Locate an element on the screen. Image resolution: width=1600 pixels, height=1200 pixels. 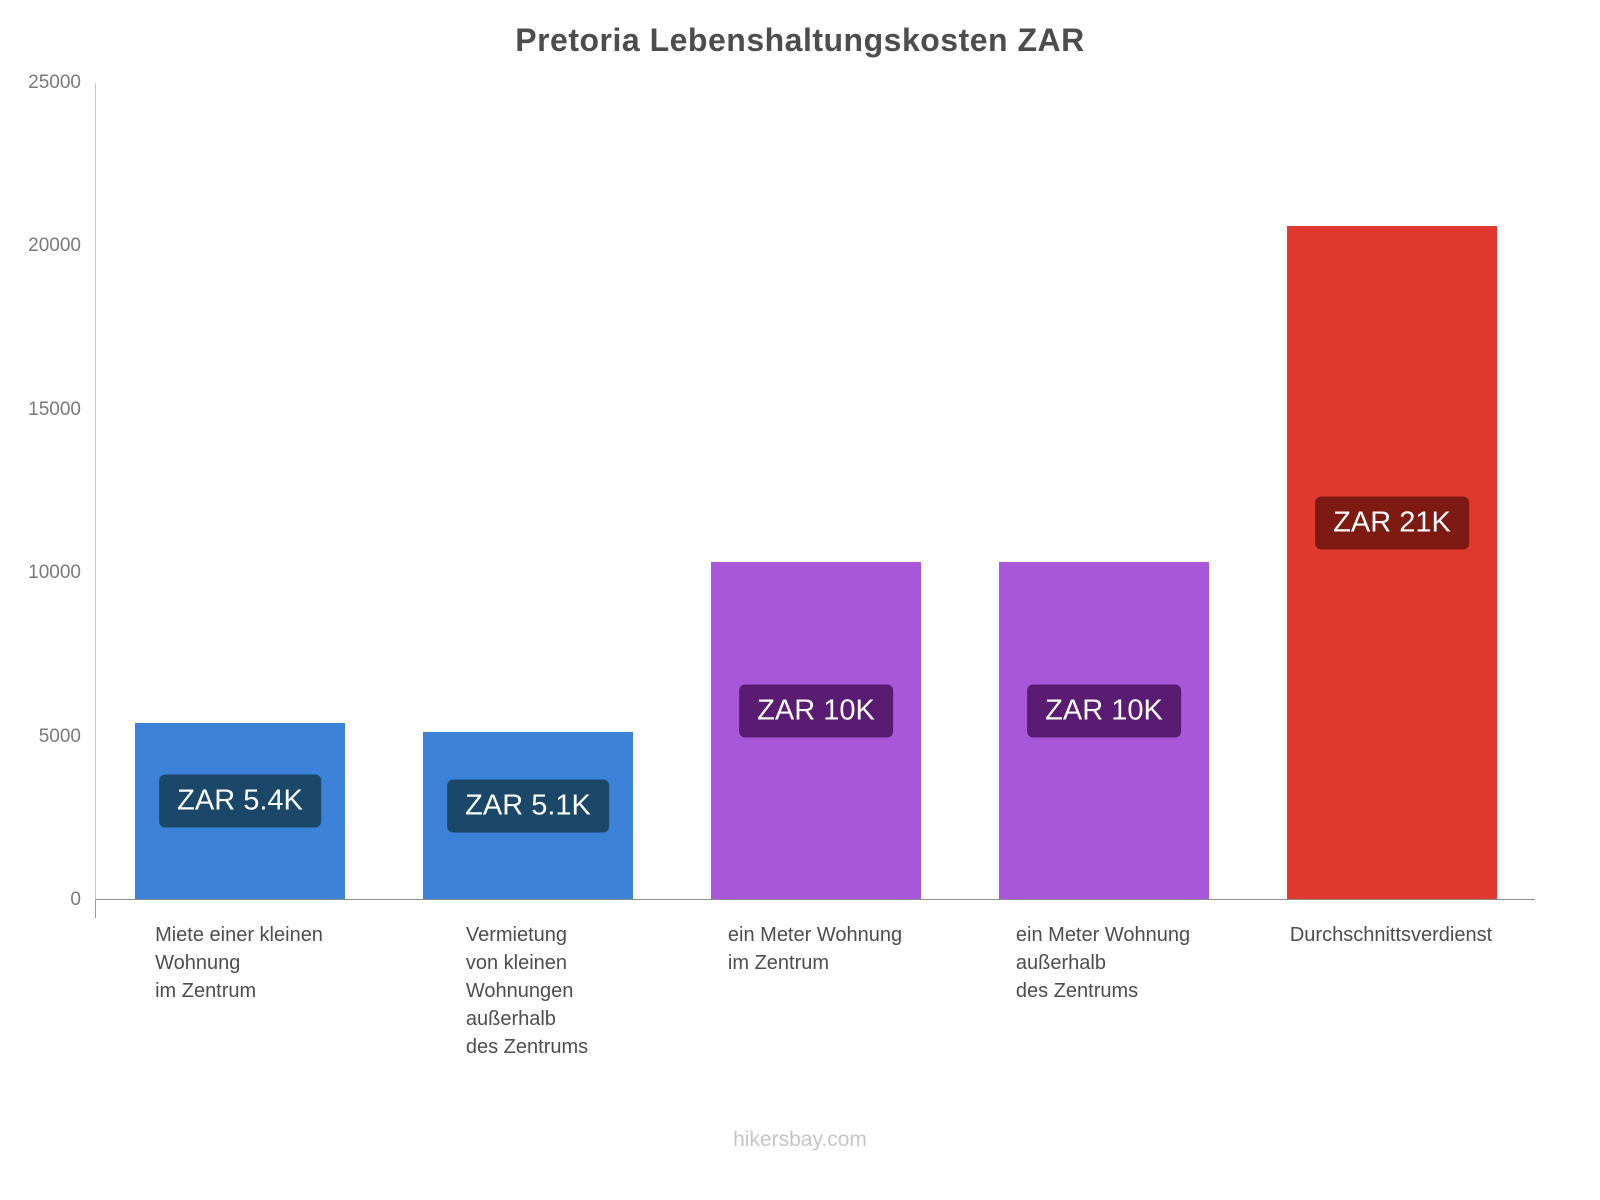
category-label-line: Vermietung is located at coordinates (516, 935).